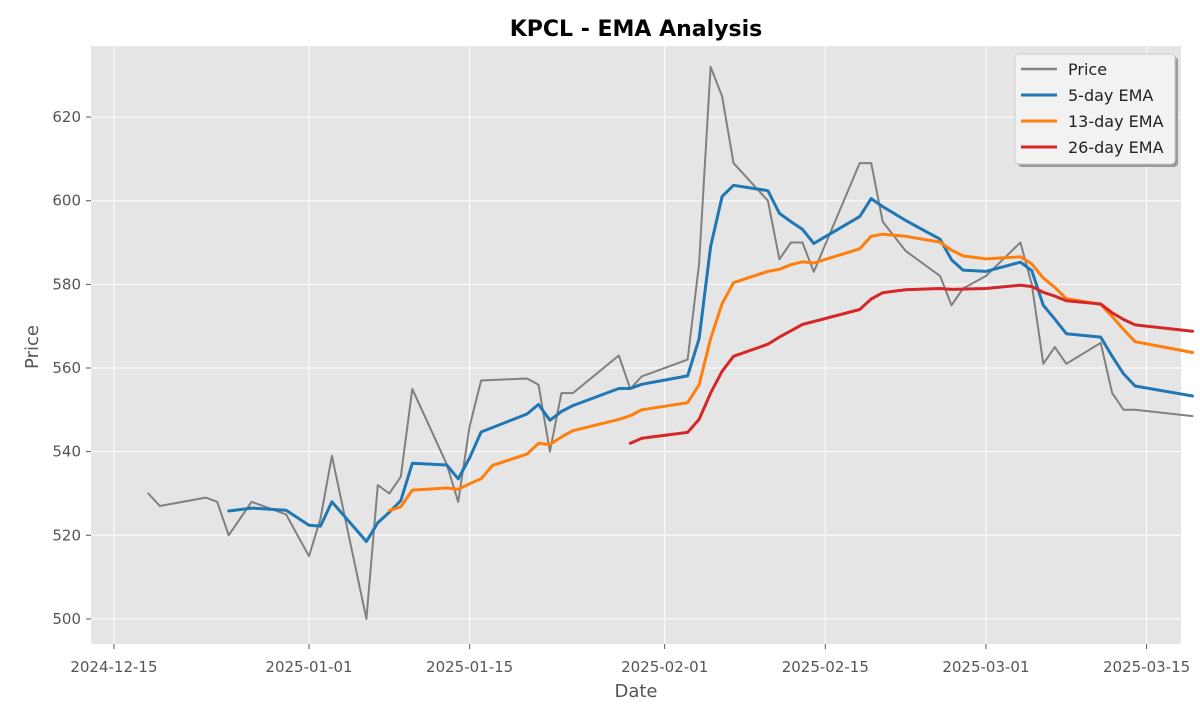  I want to click on y-tick-label: 580, so click(66, 284).